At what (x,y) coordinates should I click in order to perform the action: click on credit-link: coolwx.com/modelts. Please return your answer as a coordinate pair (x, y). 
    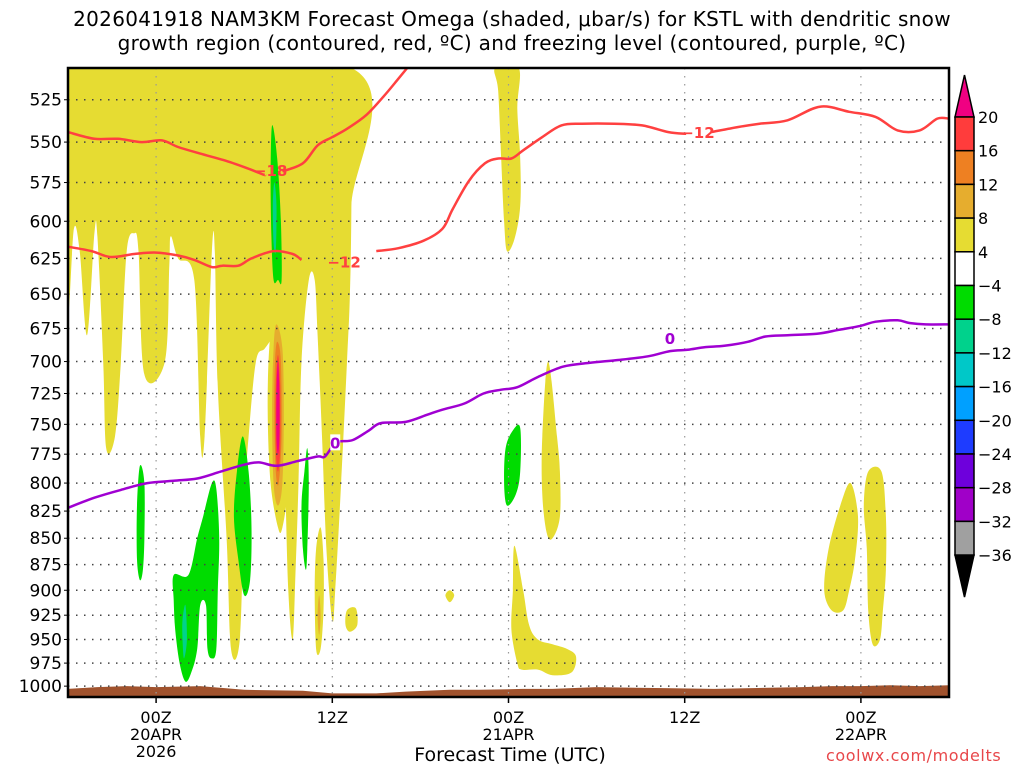
    Looking at the image, I should click on (914, 755).